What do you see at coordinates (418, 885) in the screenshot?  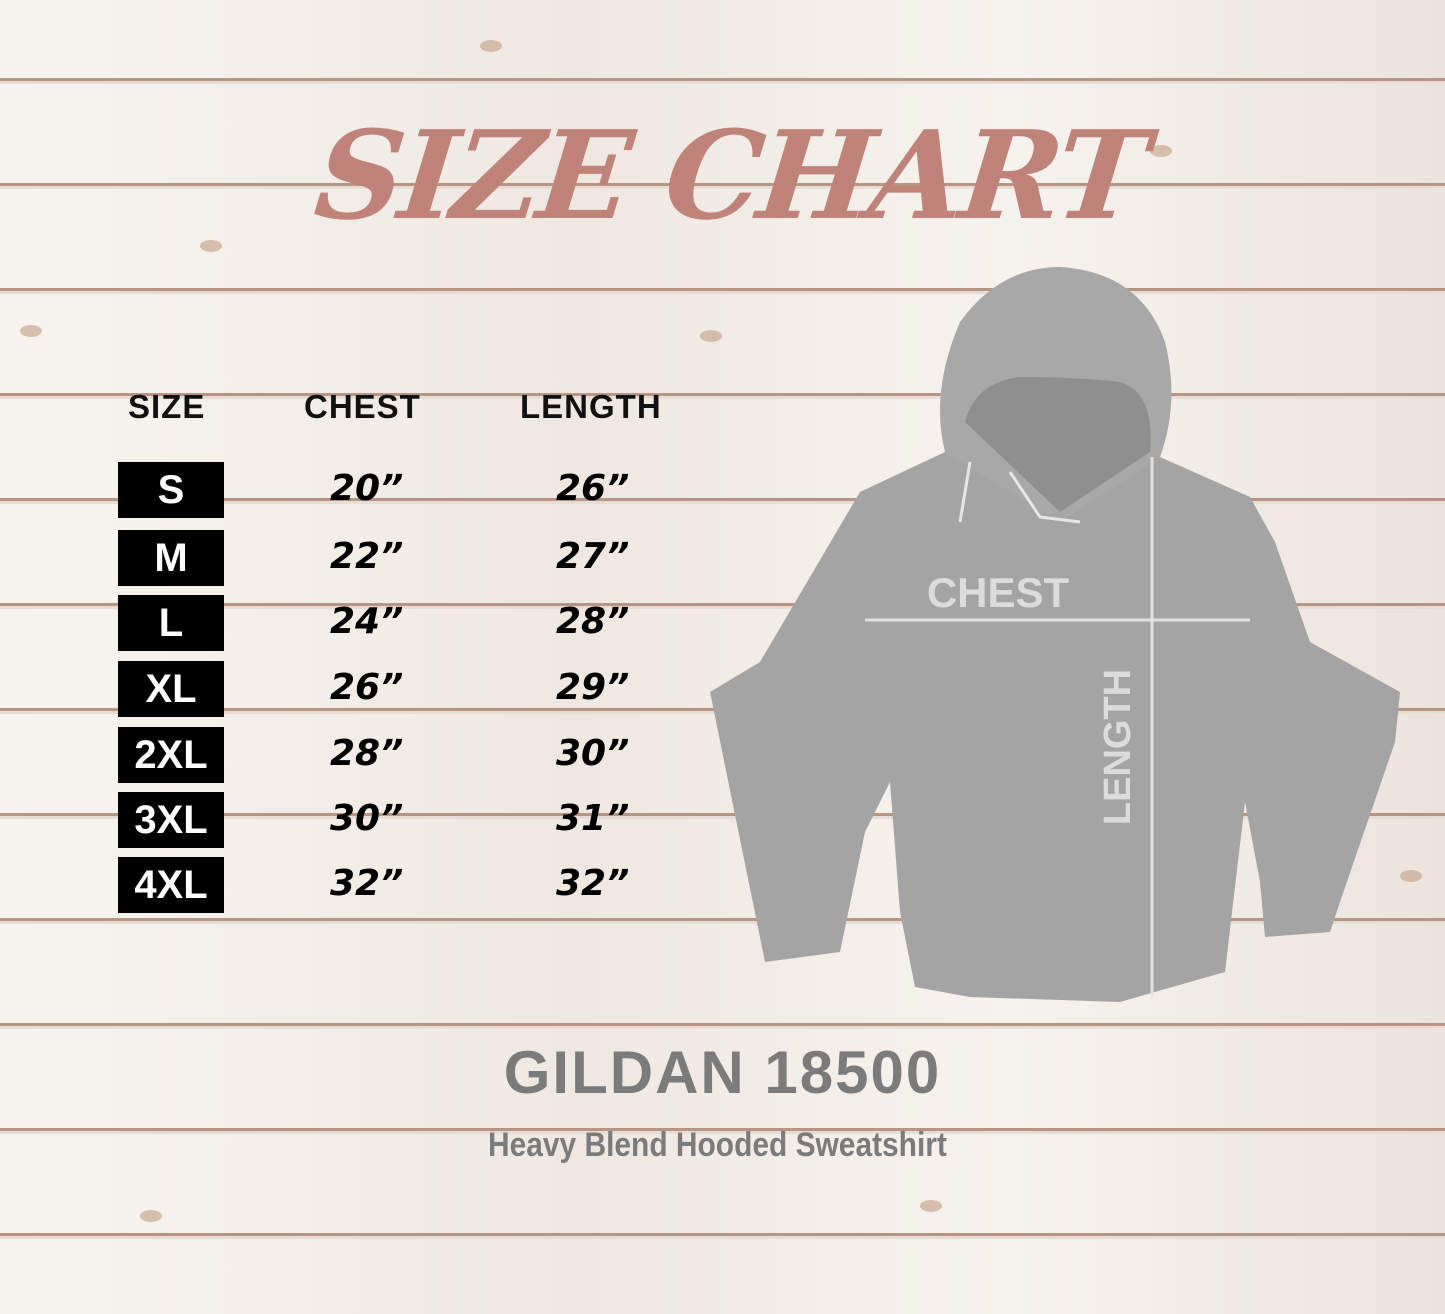 I see `size-row: 4XL 32” 32”` at bounding box center [418, 885].